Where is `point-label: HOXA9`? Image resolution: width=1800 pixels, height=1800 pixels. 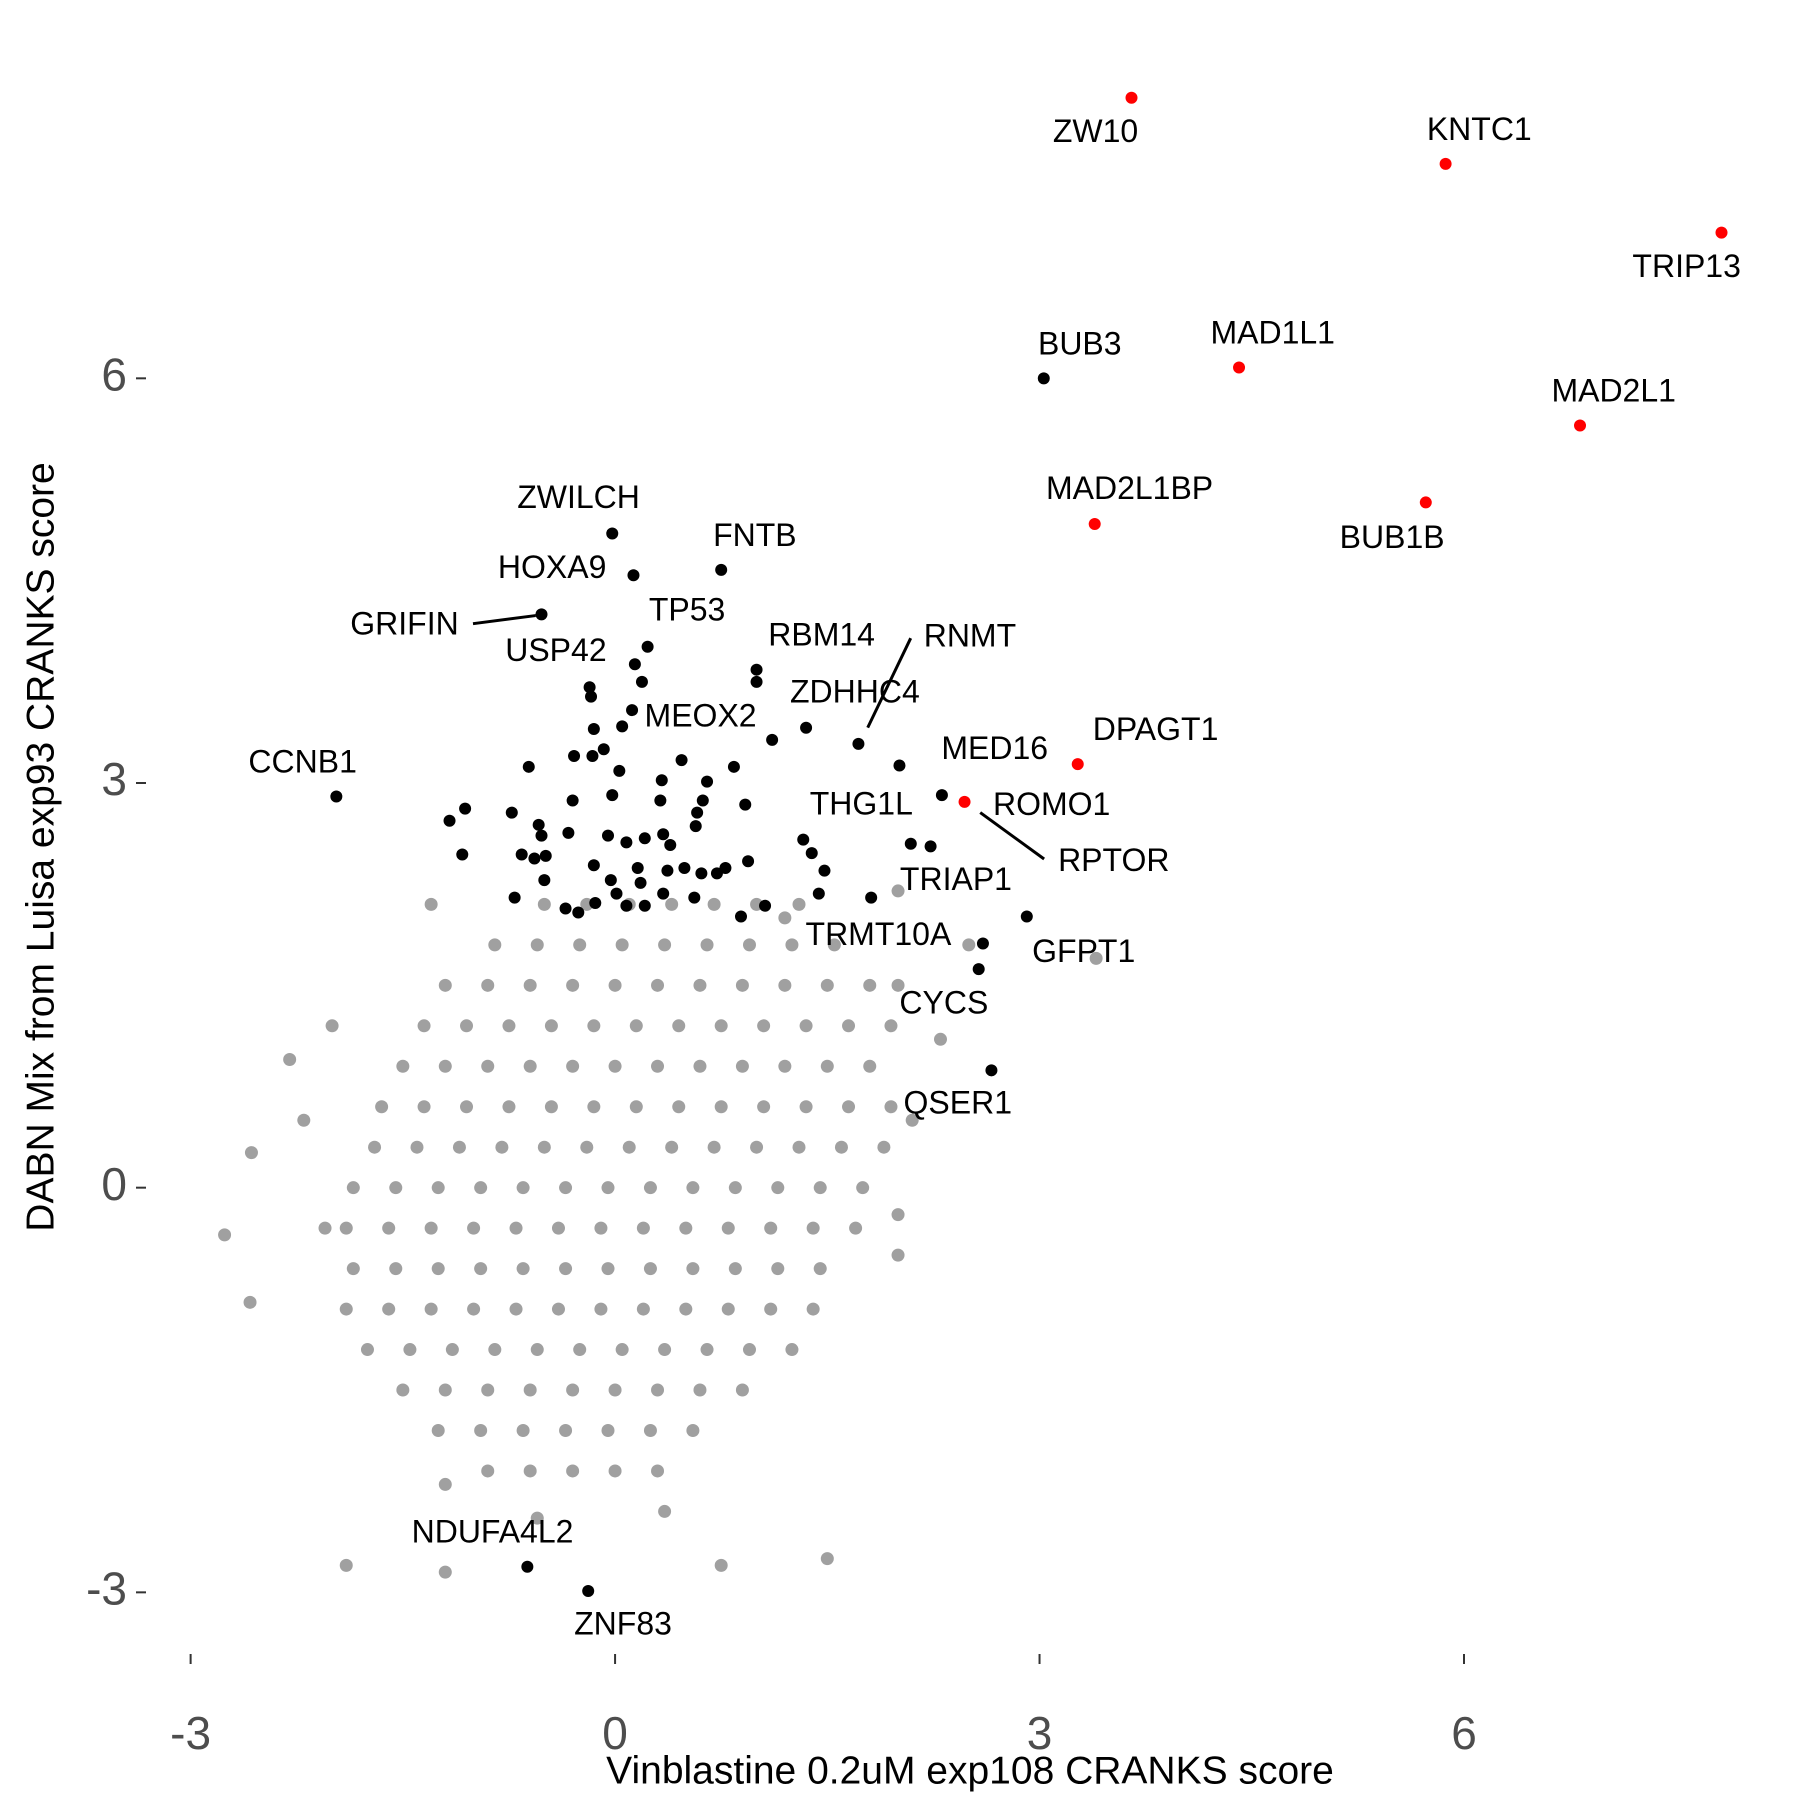
point-label: HOXA9 is located at coordinates (552, 567).